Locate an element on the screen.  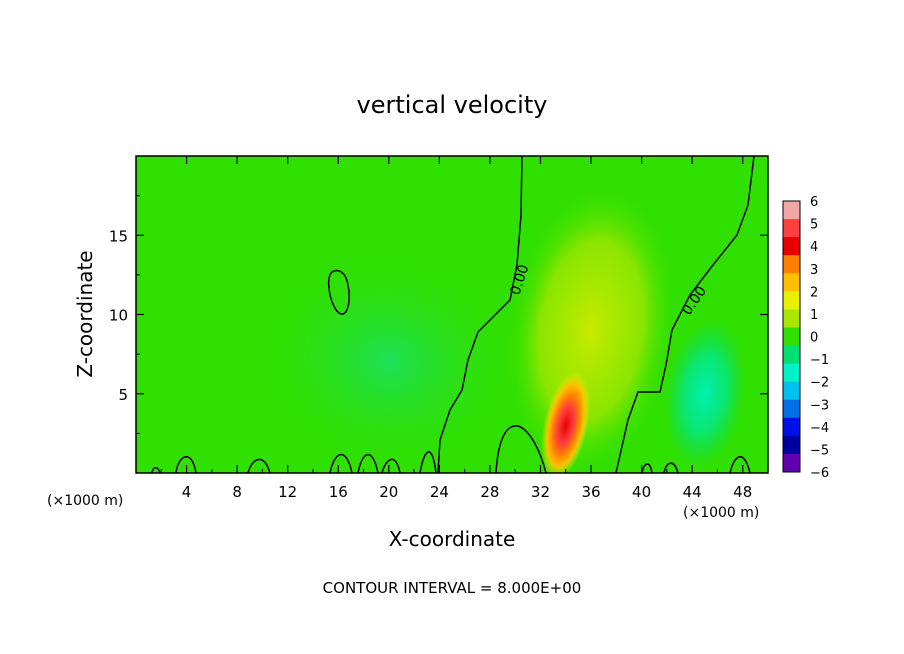
y-tick-label: 15 is located at coordinates (118, 236).